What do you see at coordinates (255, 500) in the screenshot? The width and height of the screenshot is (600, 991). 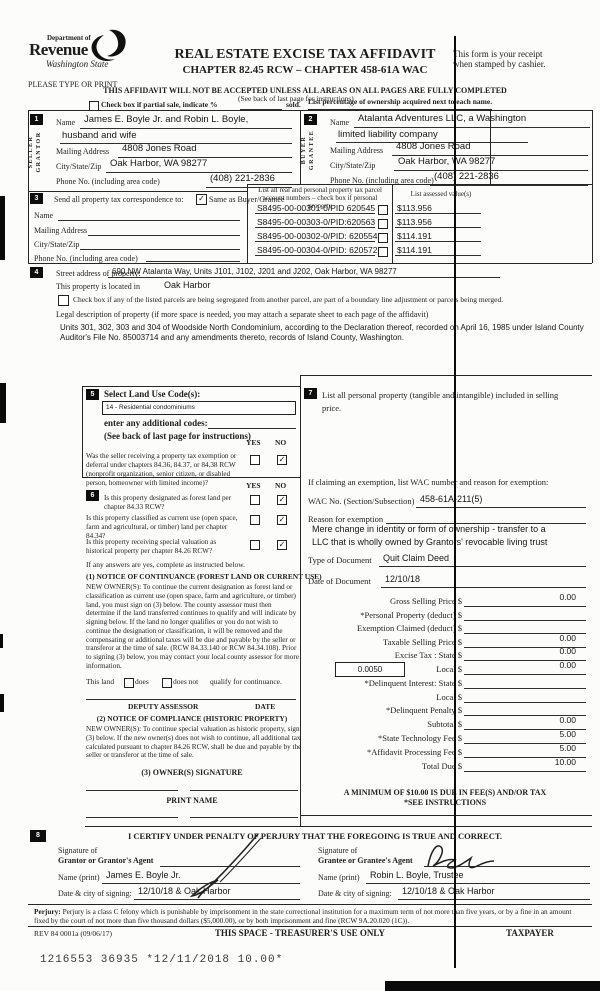 I see `forest-yes-checkbox` at bounding box center [255, 500].